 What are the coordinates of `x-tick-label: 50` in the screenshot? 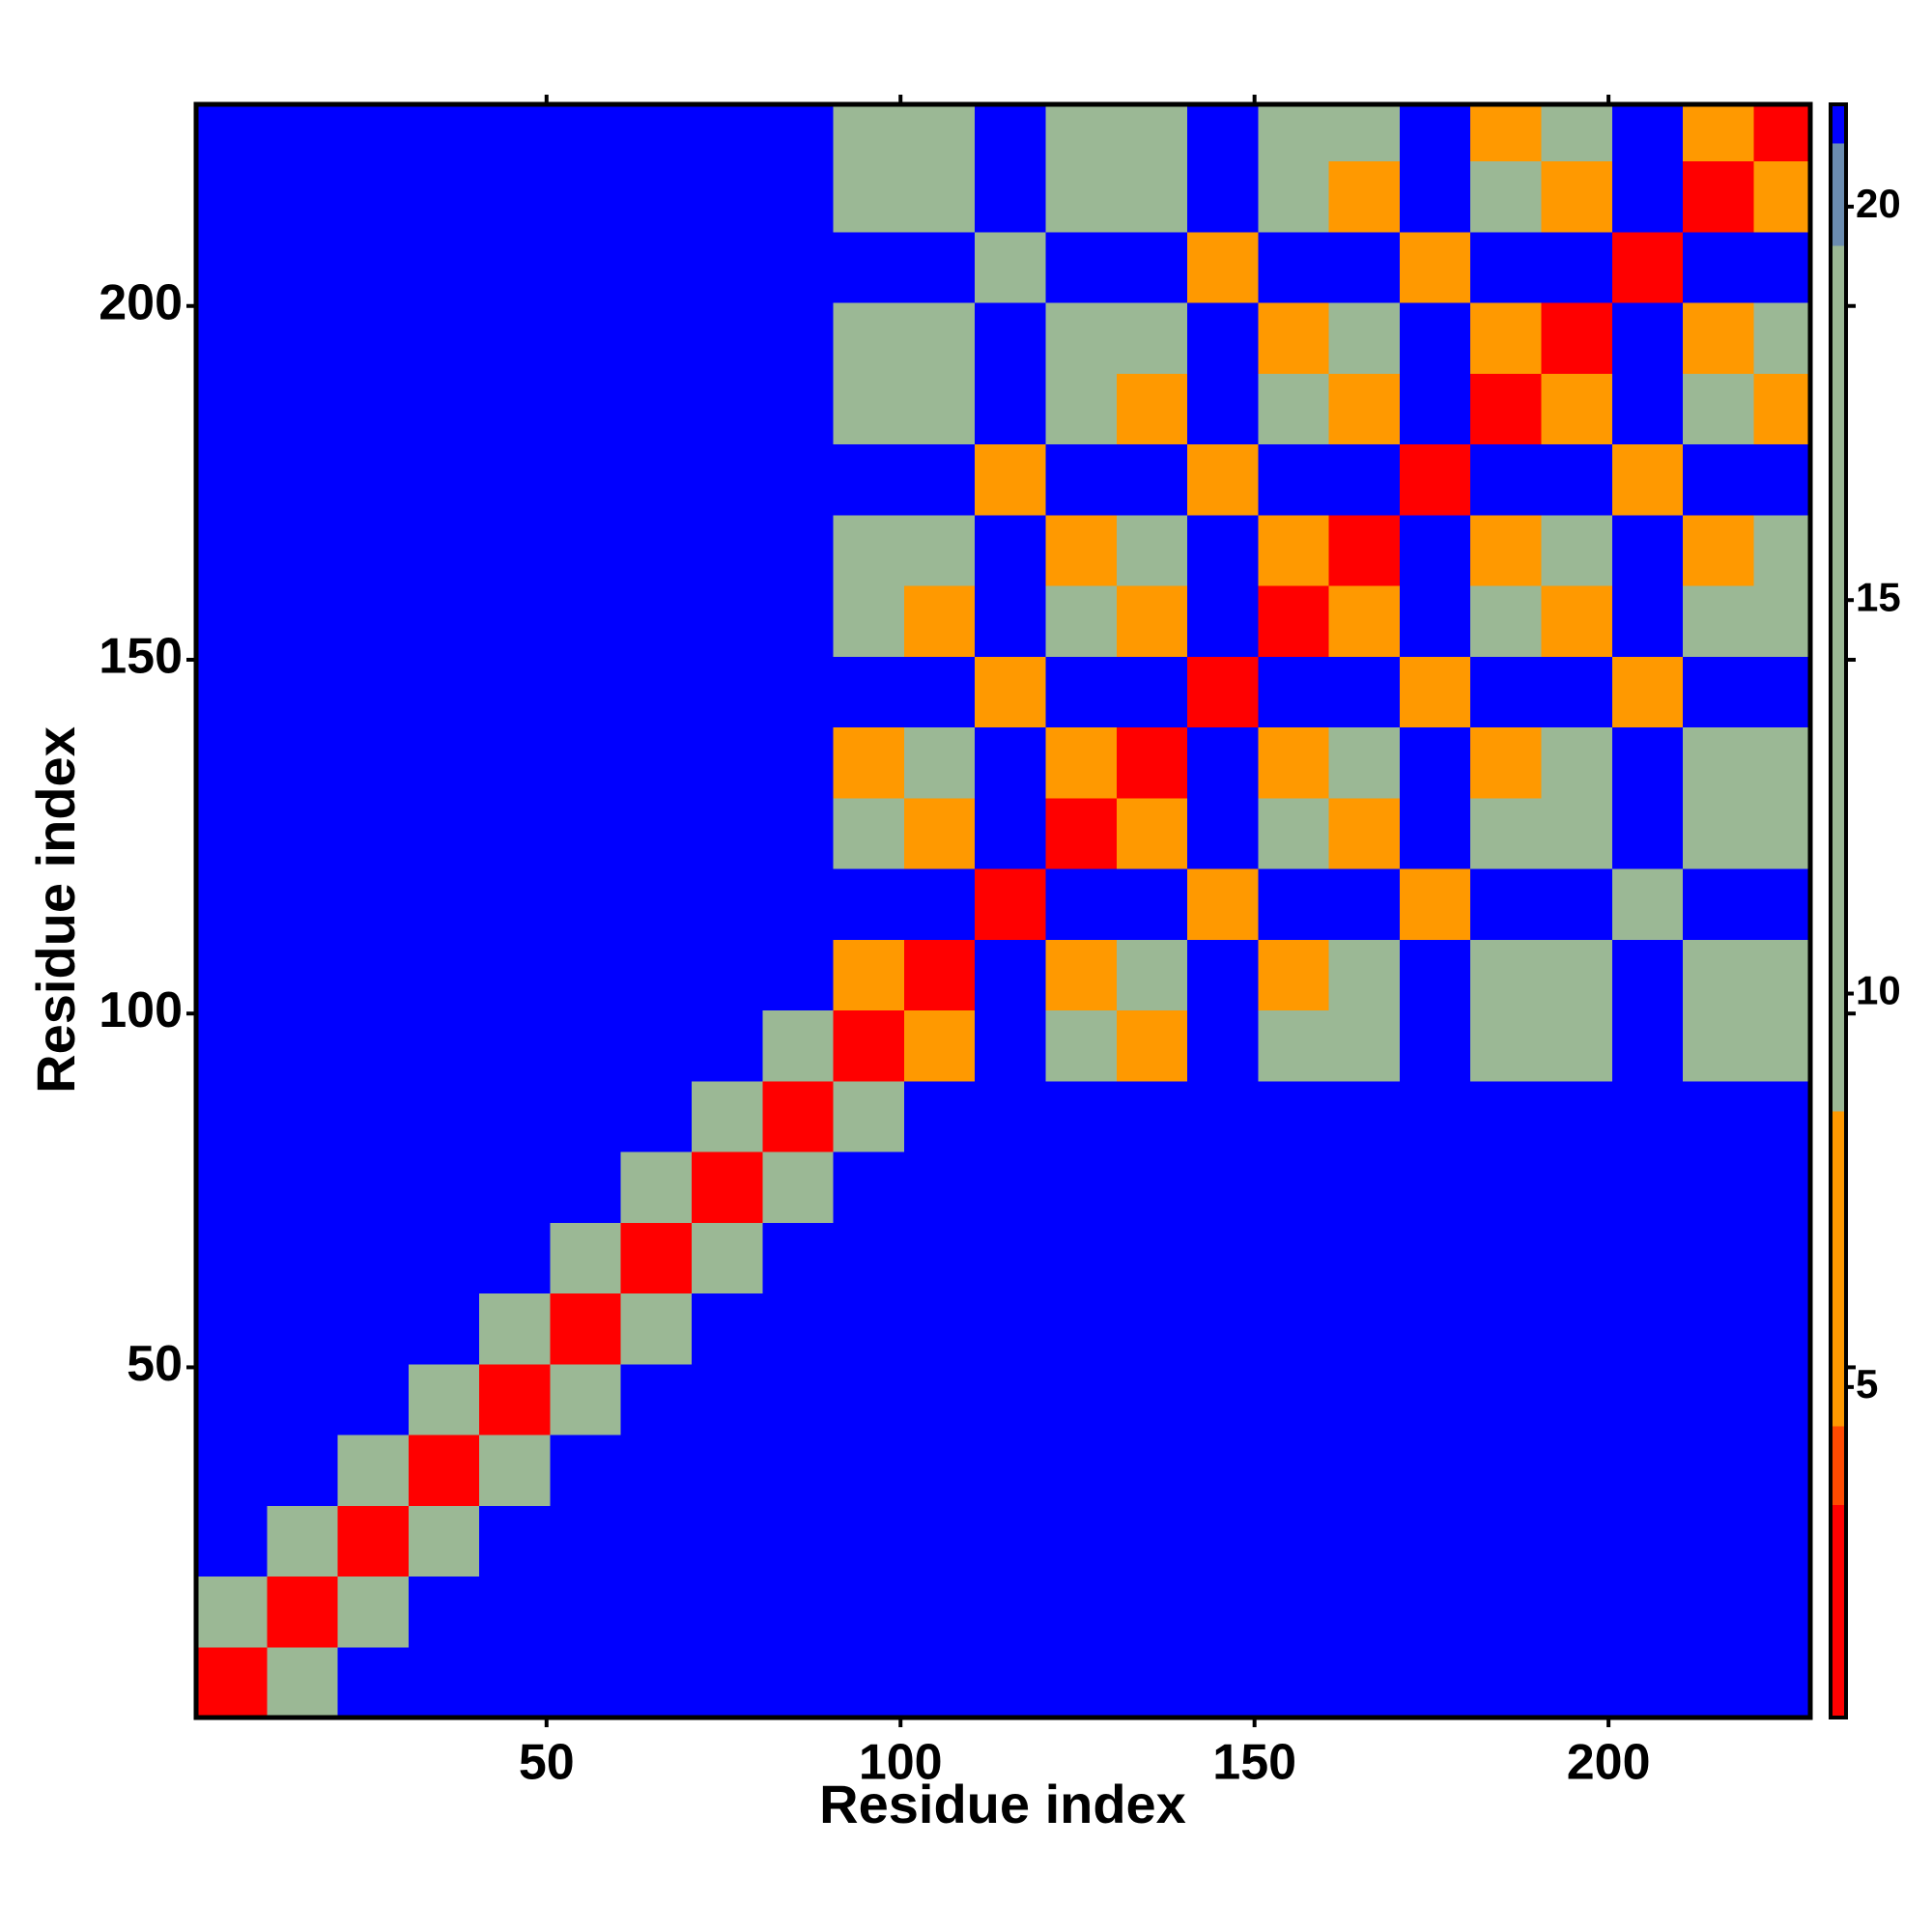 It's located at (547, 1763).